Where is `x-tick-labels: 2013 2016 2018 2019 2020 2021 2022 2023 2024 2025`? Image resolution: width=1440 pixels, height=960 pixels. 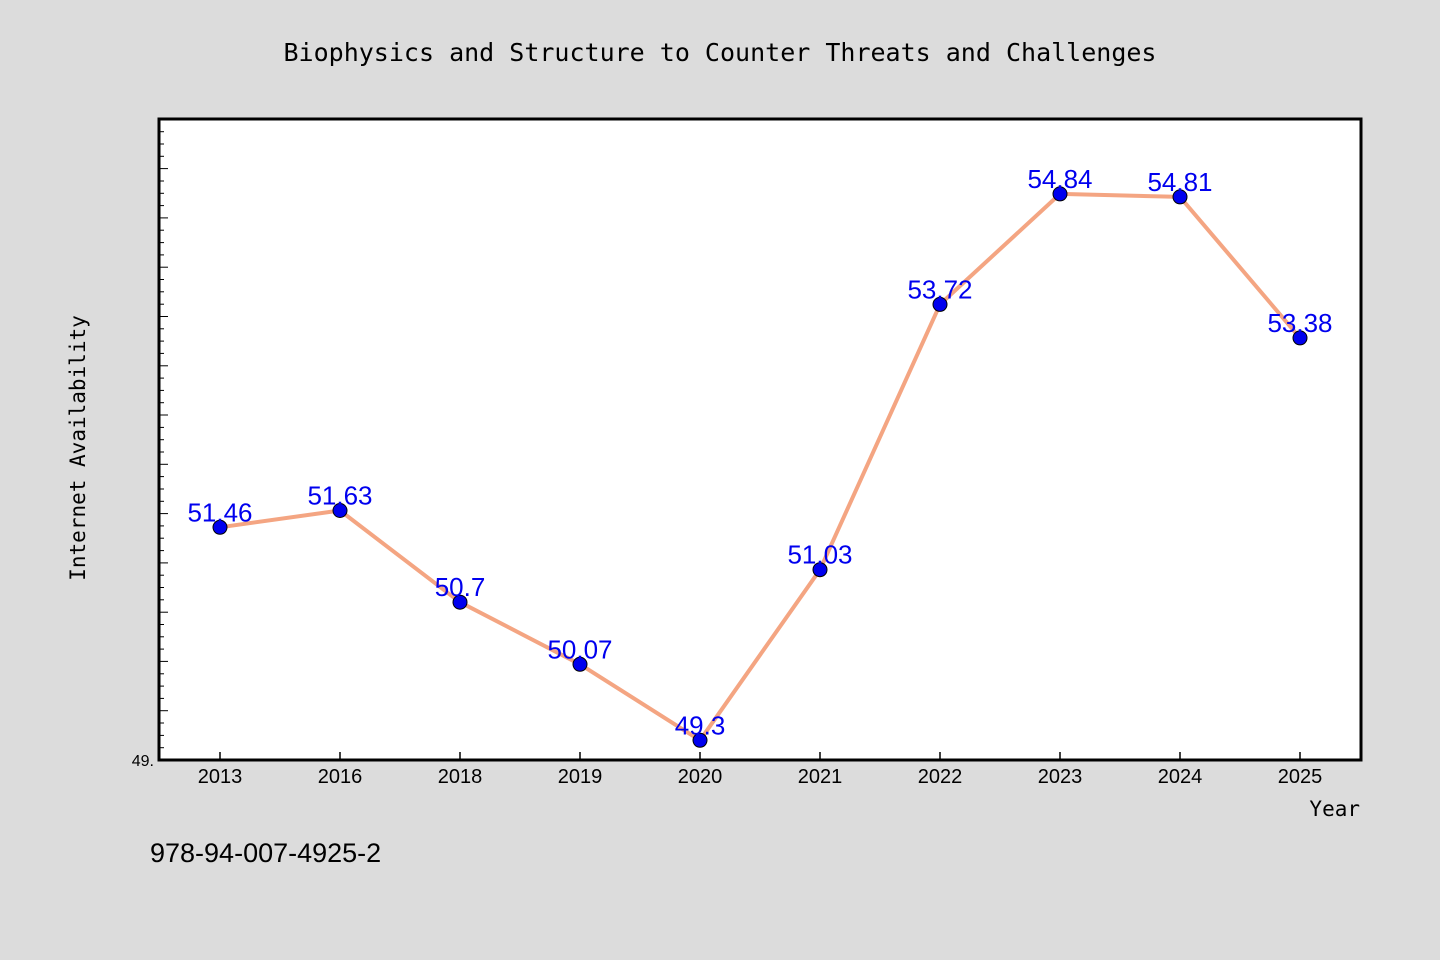 x-tick-labels: 2013 2016 2018 2019 2020 2021 2022 2023 2024 2025 is located at coordinates (760, 777).